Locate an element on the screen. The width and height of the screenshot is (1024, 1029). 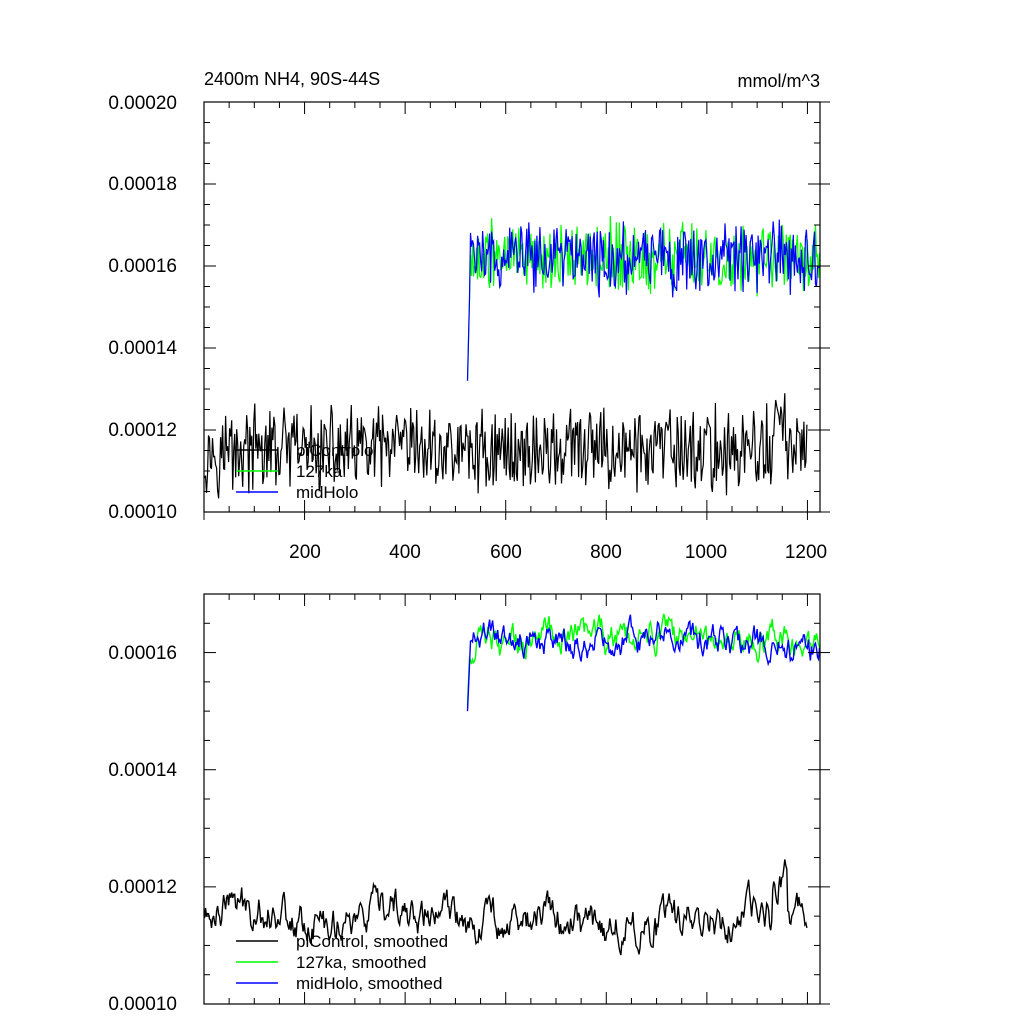
top-y-tick-label: 0.00010 is located at coordinates (142, 512).